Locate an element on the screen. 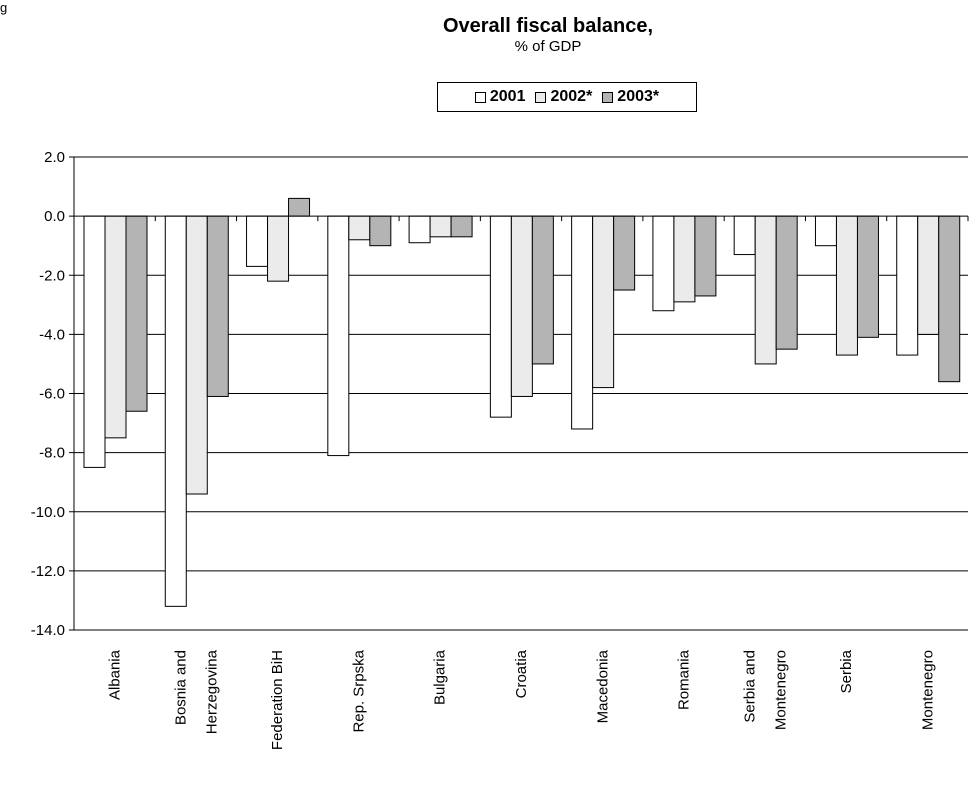  y-tick-label: -10.0 is located at coordinates (48, 512).